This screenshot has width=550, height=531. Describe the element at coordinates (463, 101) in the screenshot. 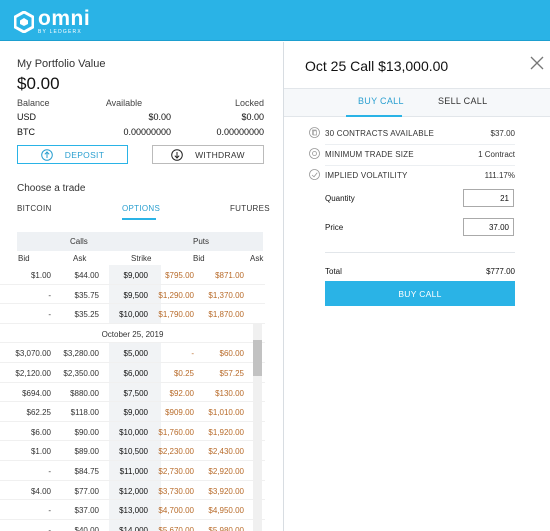

I see `tab-sell-call: SELL CALL` at that location.